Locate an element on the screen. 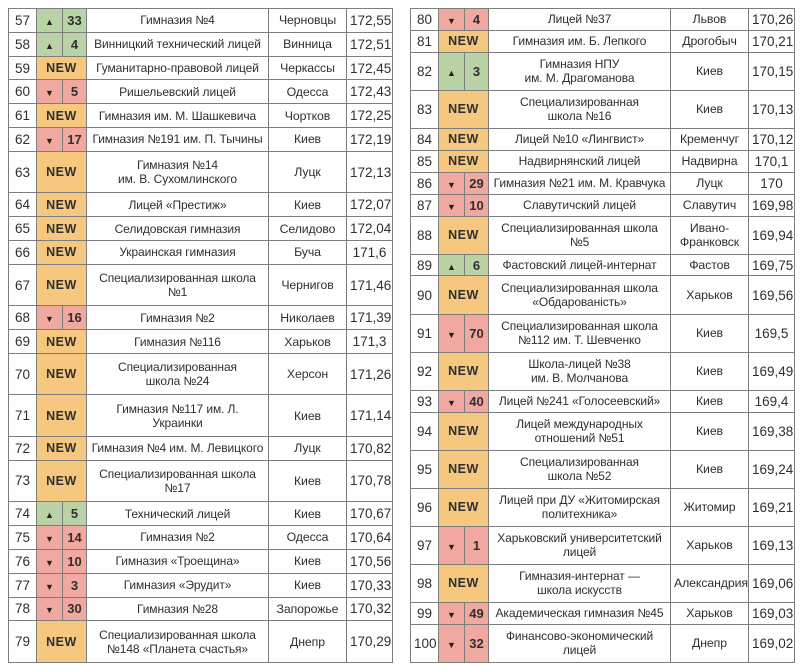 The height and width of the screenshot is (671, 800). school-name-cell: Гуманитарно-правовой лицей is located at coordinates (177, 68).